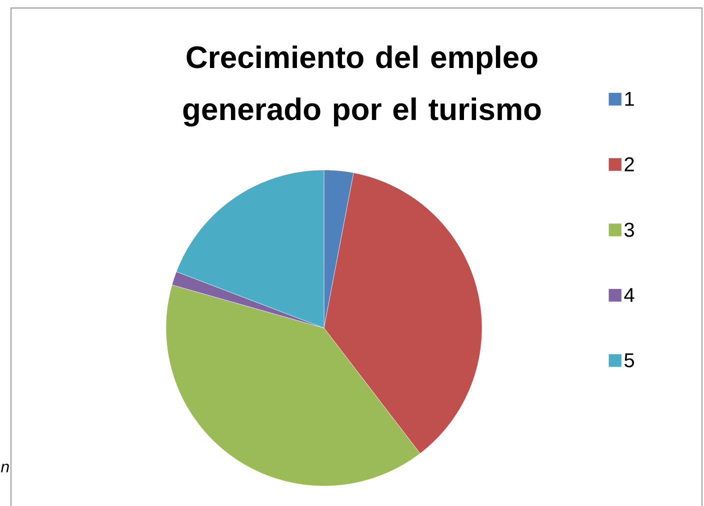  What do you see at coordinates (362, 86) in the screenshot?
I see `chart-title: Crecimiento del empleo generado por el turismo` at bounding box center [362, 86].